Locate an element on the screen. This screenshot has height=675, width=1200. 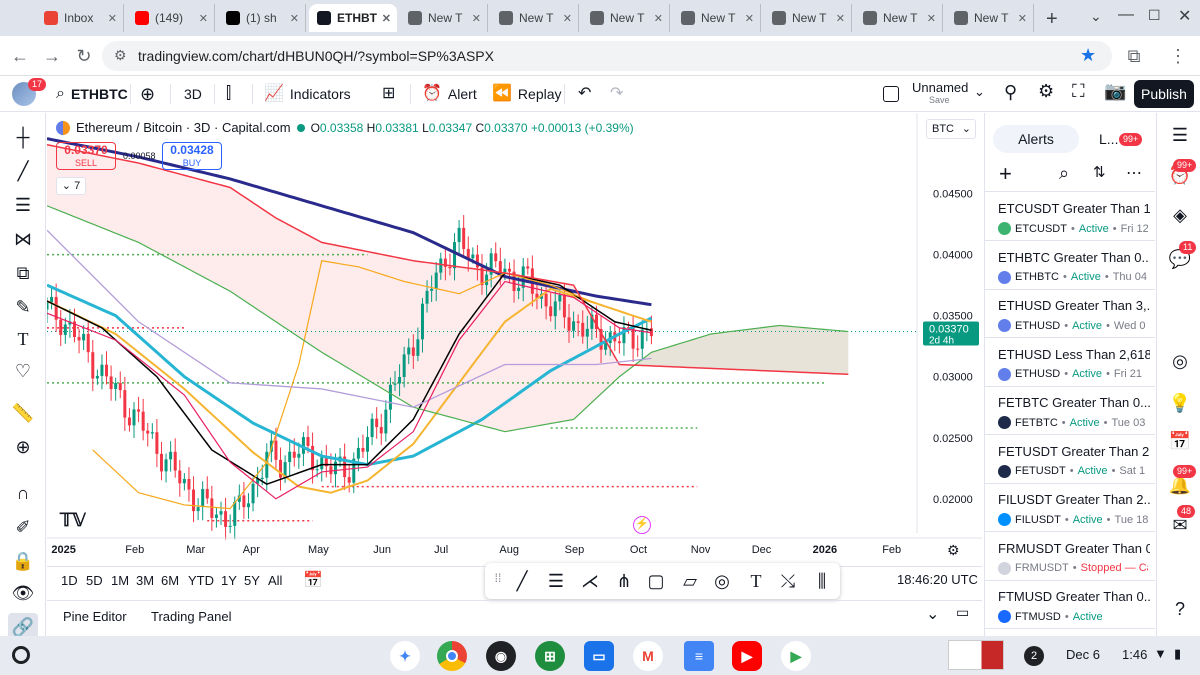
indicators-collapse-toggle: ⌄ 7 is located at coordinates (71, 186).